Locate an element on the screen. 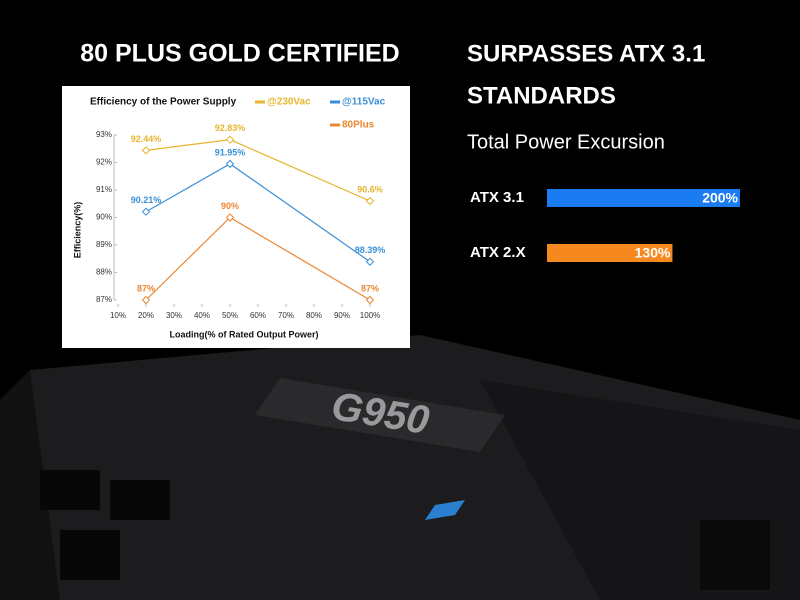 This screenshot has width=800, height=600. x-tick-label: 80% is located at coordinates (314, 315).